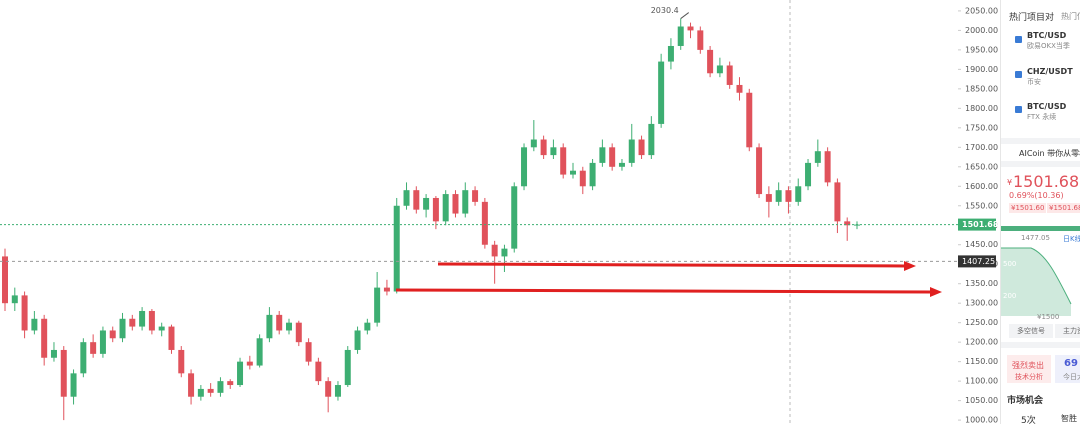 This screenshot has height=428, width=1080. What do you see at coordinates (1010, 264) in the screenshot?
I see `mini-level: 500` at bounding box center [1010, 264].